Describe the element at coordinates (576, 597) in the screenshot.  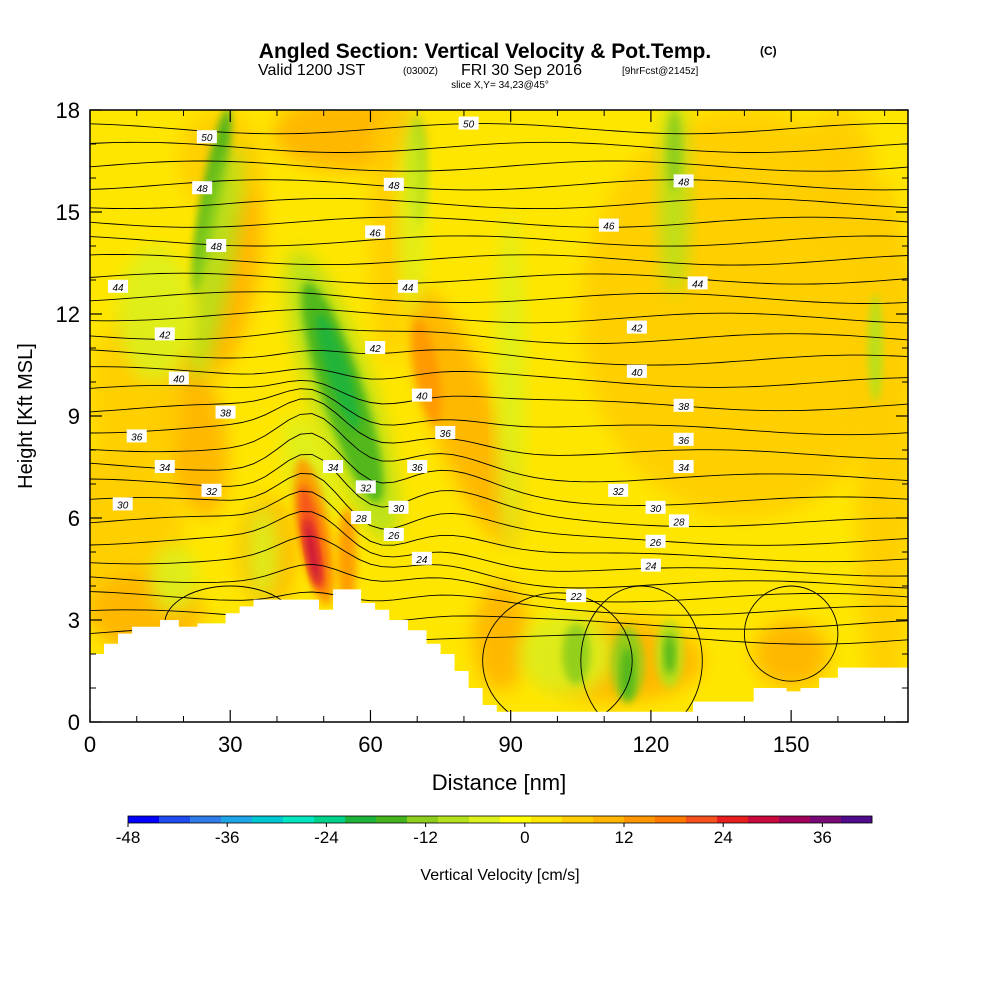
I see `contour-label-text: 22` at that location.